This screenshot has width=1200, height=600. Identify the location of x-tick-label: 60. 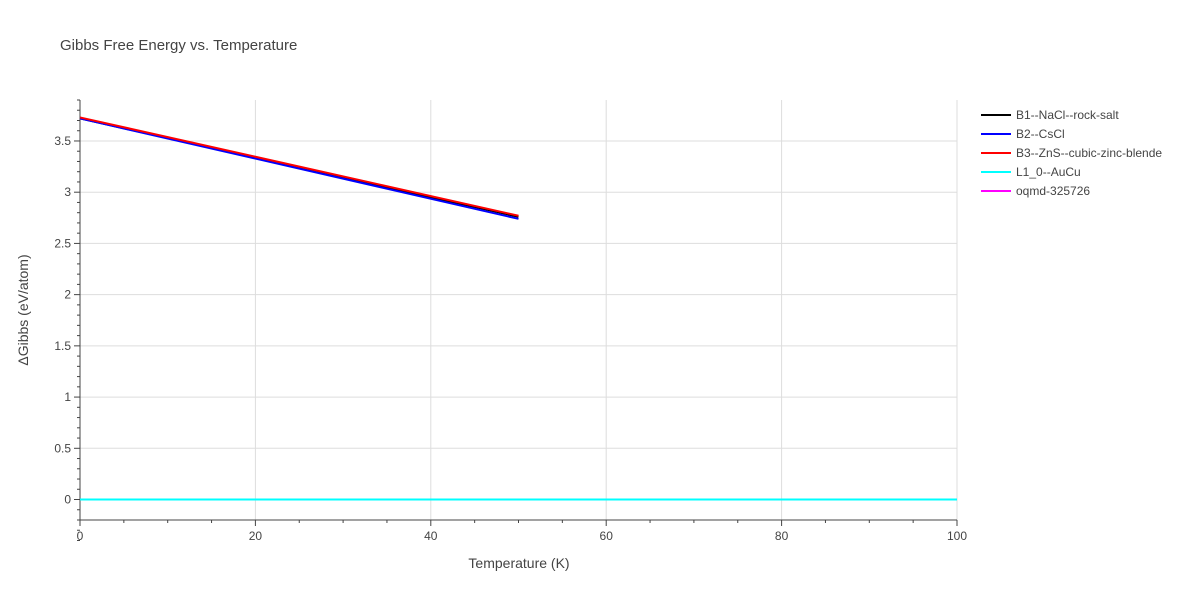
(607, 536).